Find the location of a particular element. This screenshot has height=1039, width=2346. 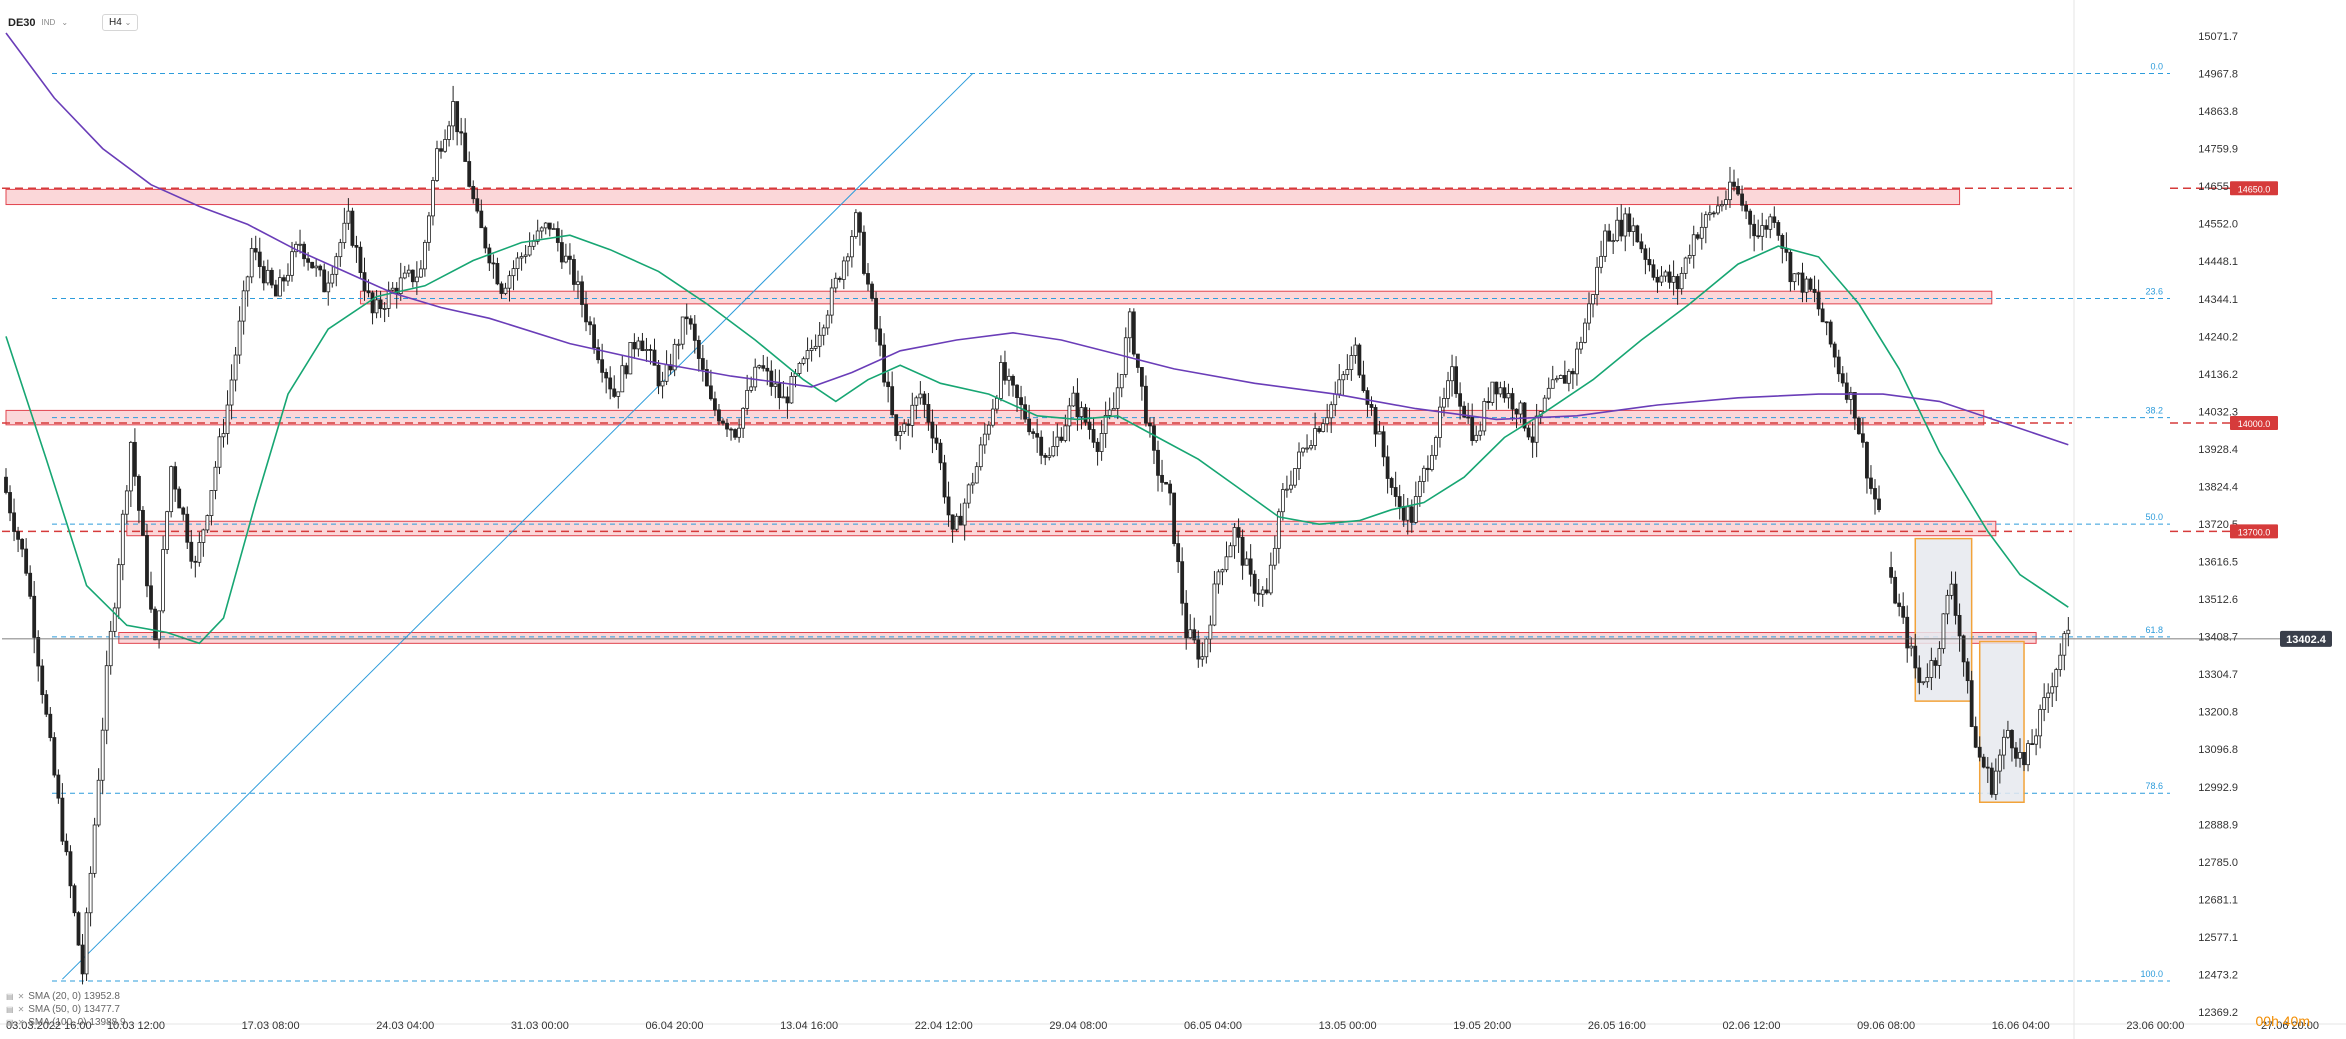

x-tick-label: 13.05 00:00 is located at coordinates (1348, 1026).